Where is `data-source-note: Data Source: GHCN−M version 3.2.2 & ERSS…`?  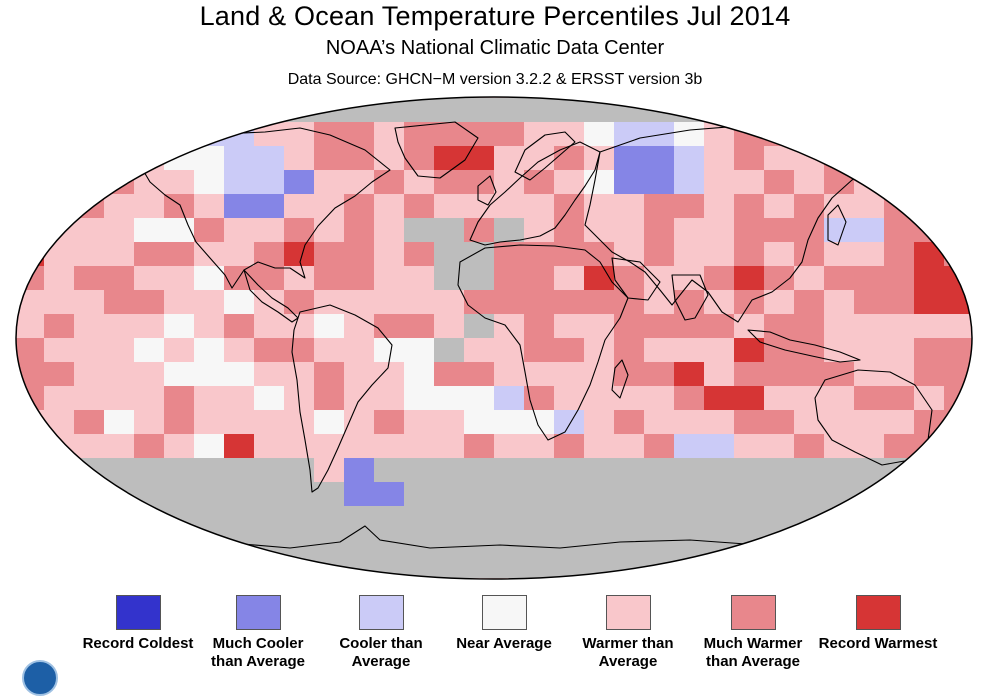
data-source-note: Data Source: GHCN−M version 3.2.2 & ERSS… is located at coordinates (495, 79).